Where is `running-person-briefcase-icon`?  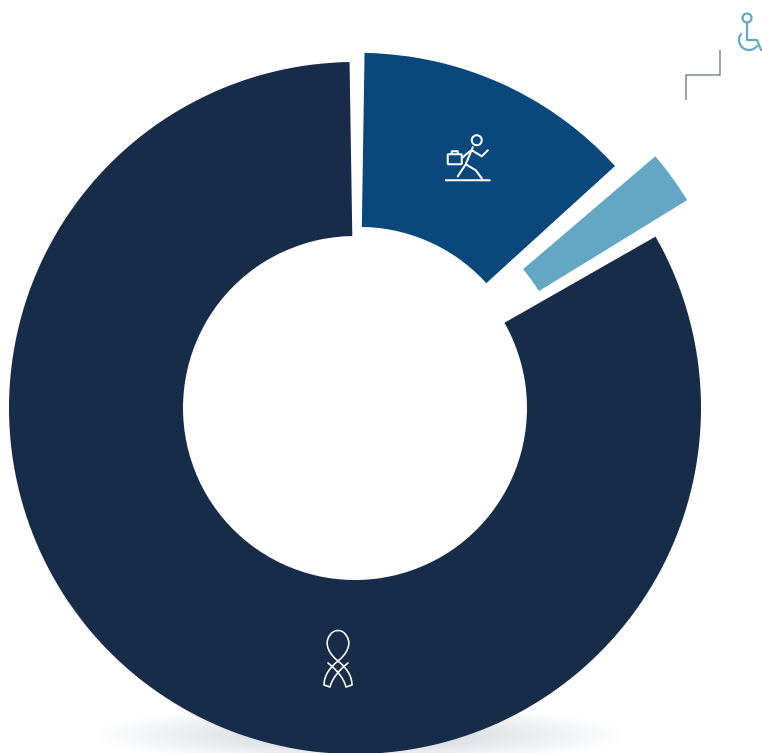
running-person-briefcase-icon is located at coordinates (467, 158).